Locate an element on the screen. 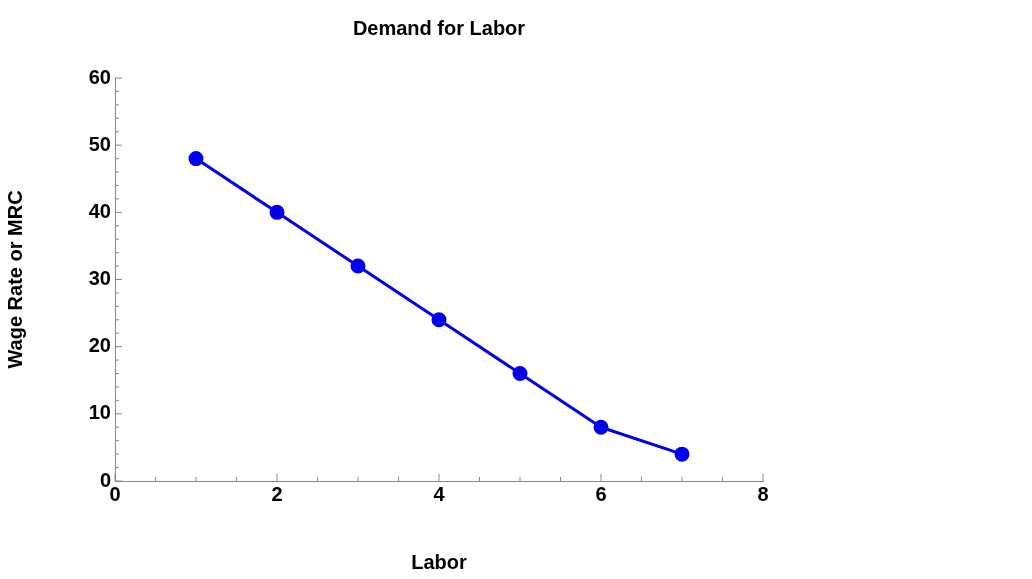  y-tick-label: 50 is located at coordinates (99, 143).